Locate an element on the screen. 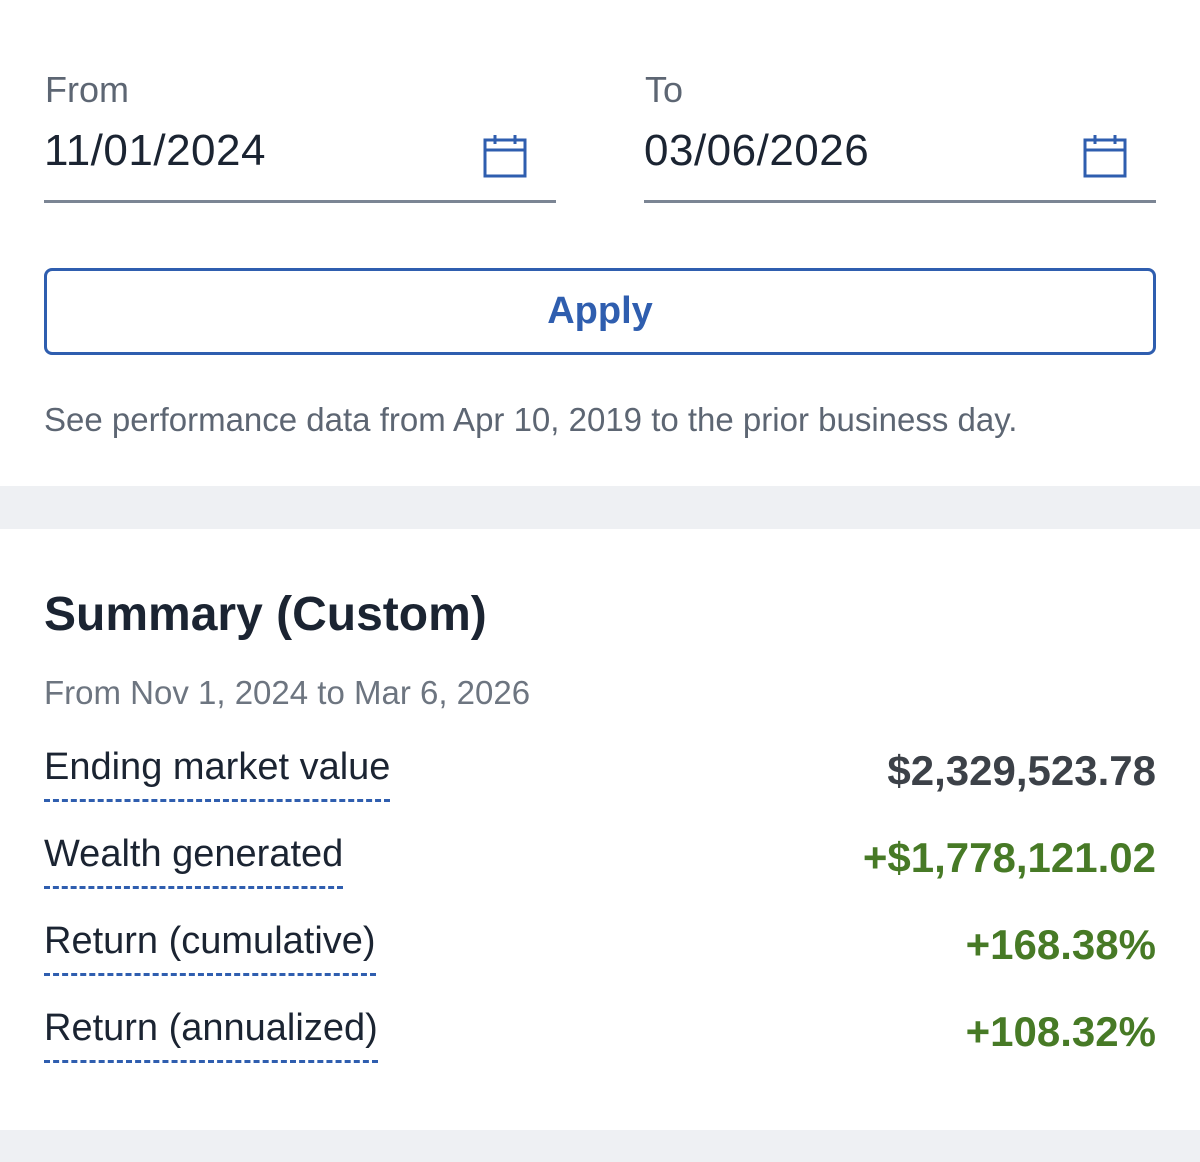 This screenshot has width=1200, height=1162. apply-button: Apply is located at coordinates (600, 311).